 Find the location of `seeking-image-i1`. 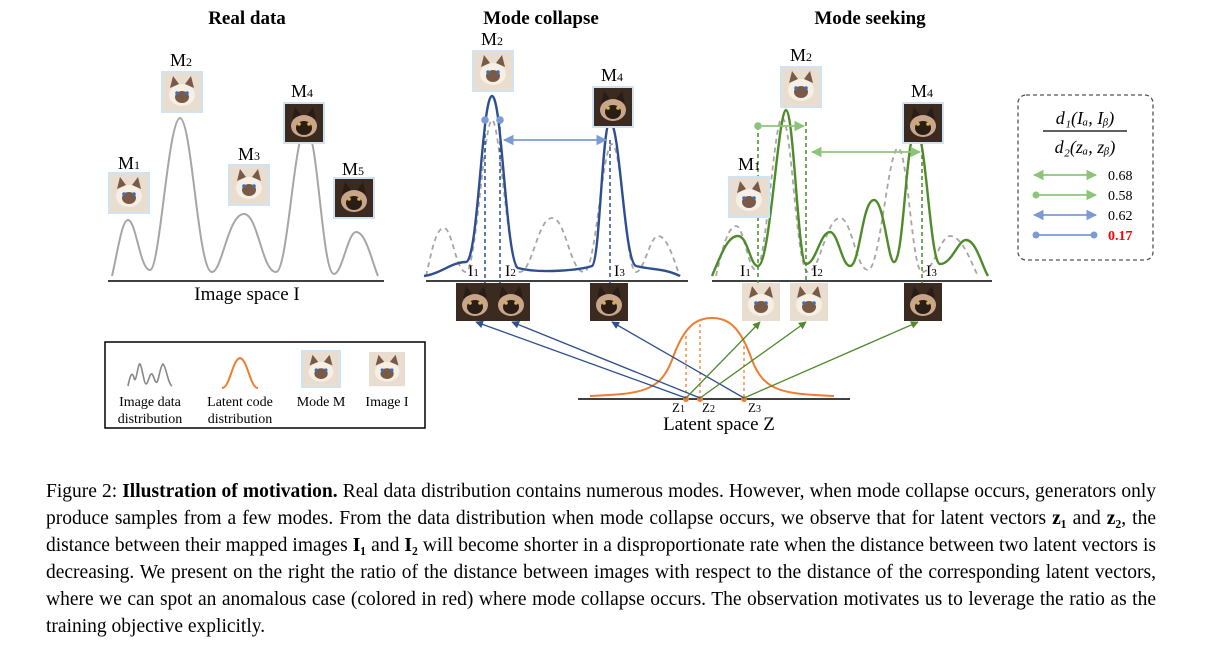

seeking-image-i1 is located at coordinates (761, 302).